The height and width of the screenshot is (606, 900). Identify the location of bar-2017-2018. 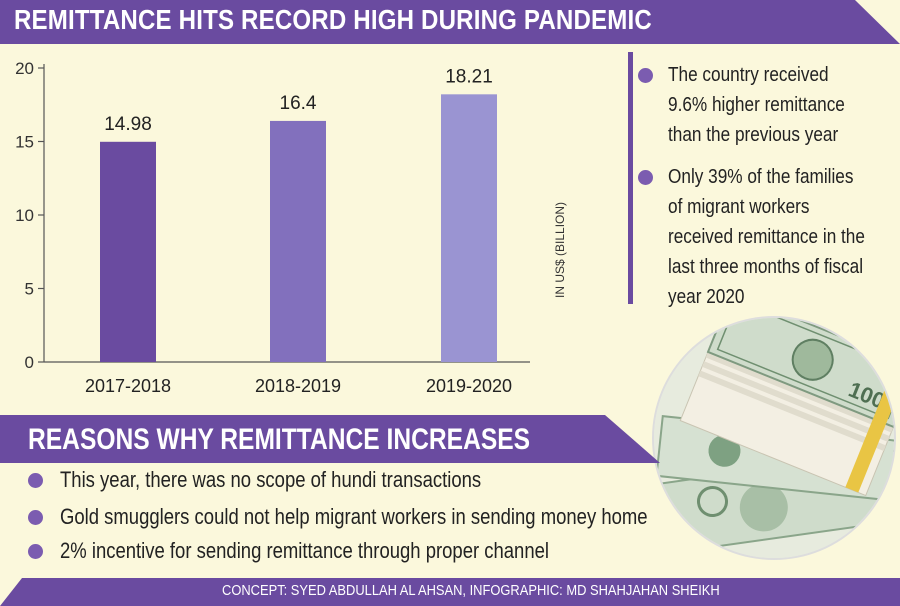
(128, 251).